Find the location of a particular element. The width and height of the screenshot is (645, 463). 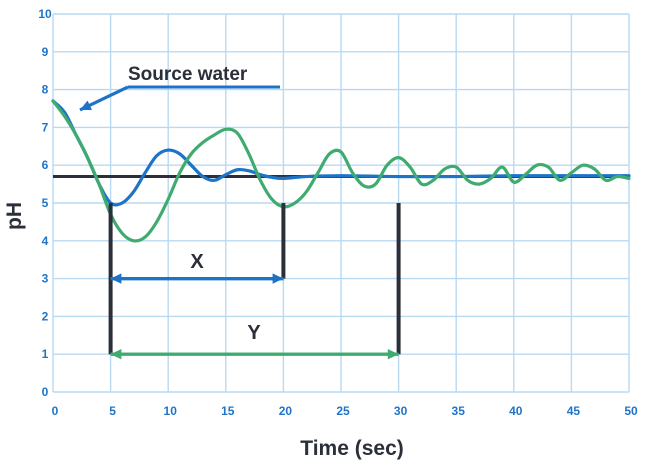

x-tick-label-10: 10 is located at coordinates (171, 411).